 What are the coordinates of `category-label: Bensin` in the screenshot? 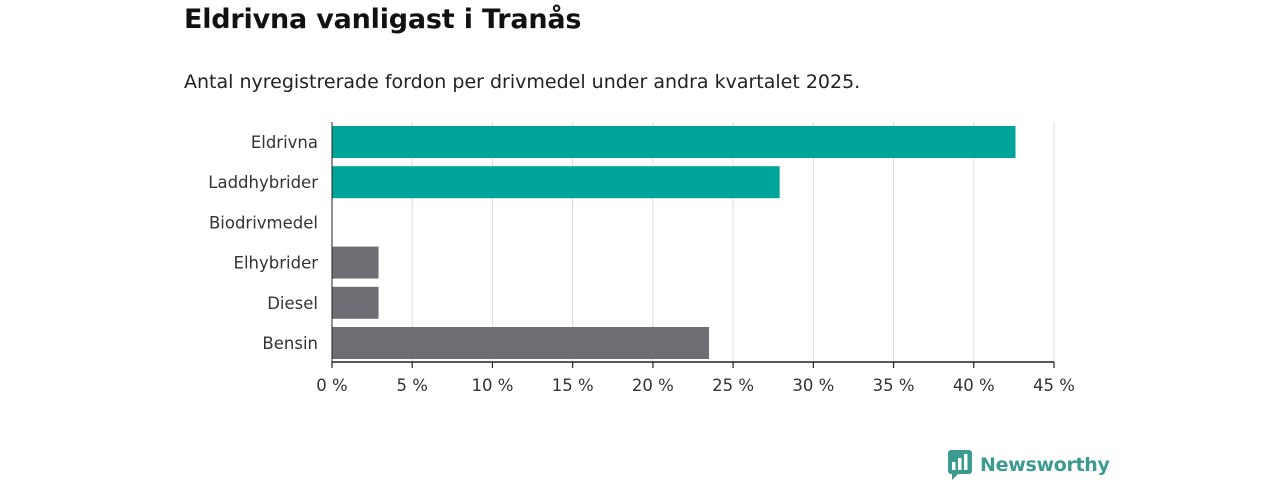 It's located at (290, 343).